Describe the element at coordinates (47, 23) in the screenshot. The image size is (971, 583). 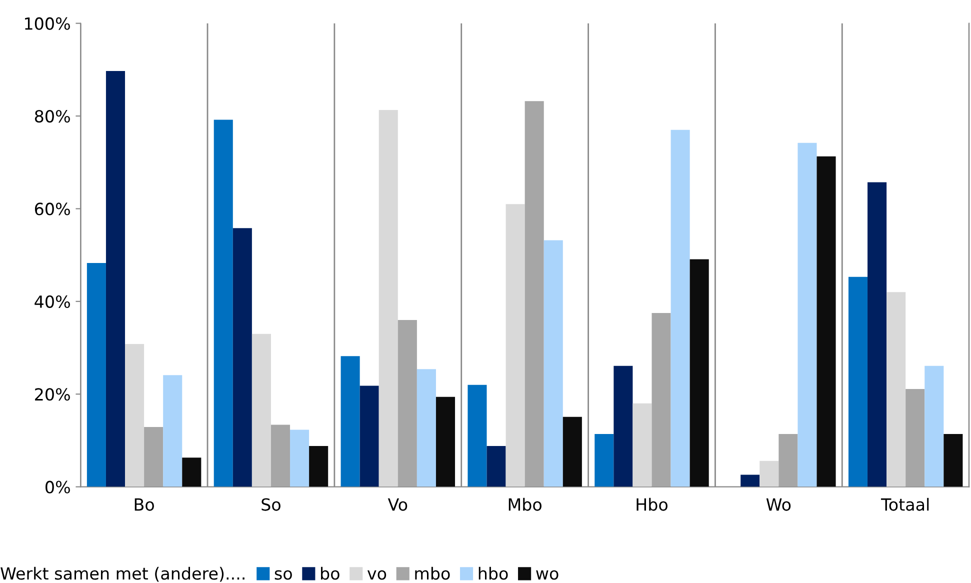
I see `y-tick-label: 100%` at that location.